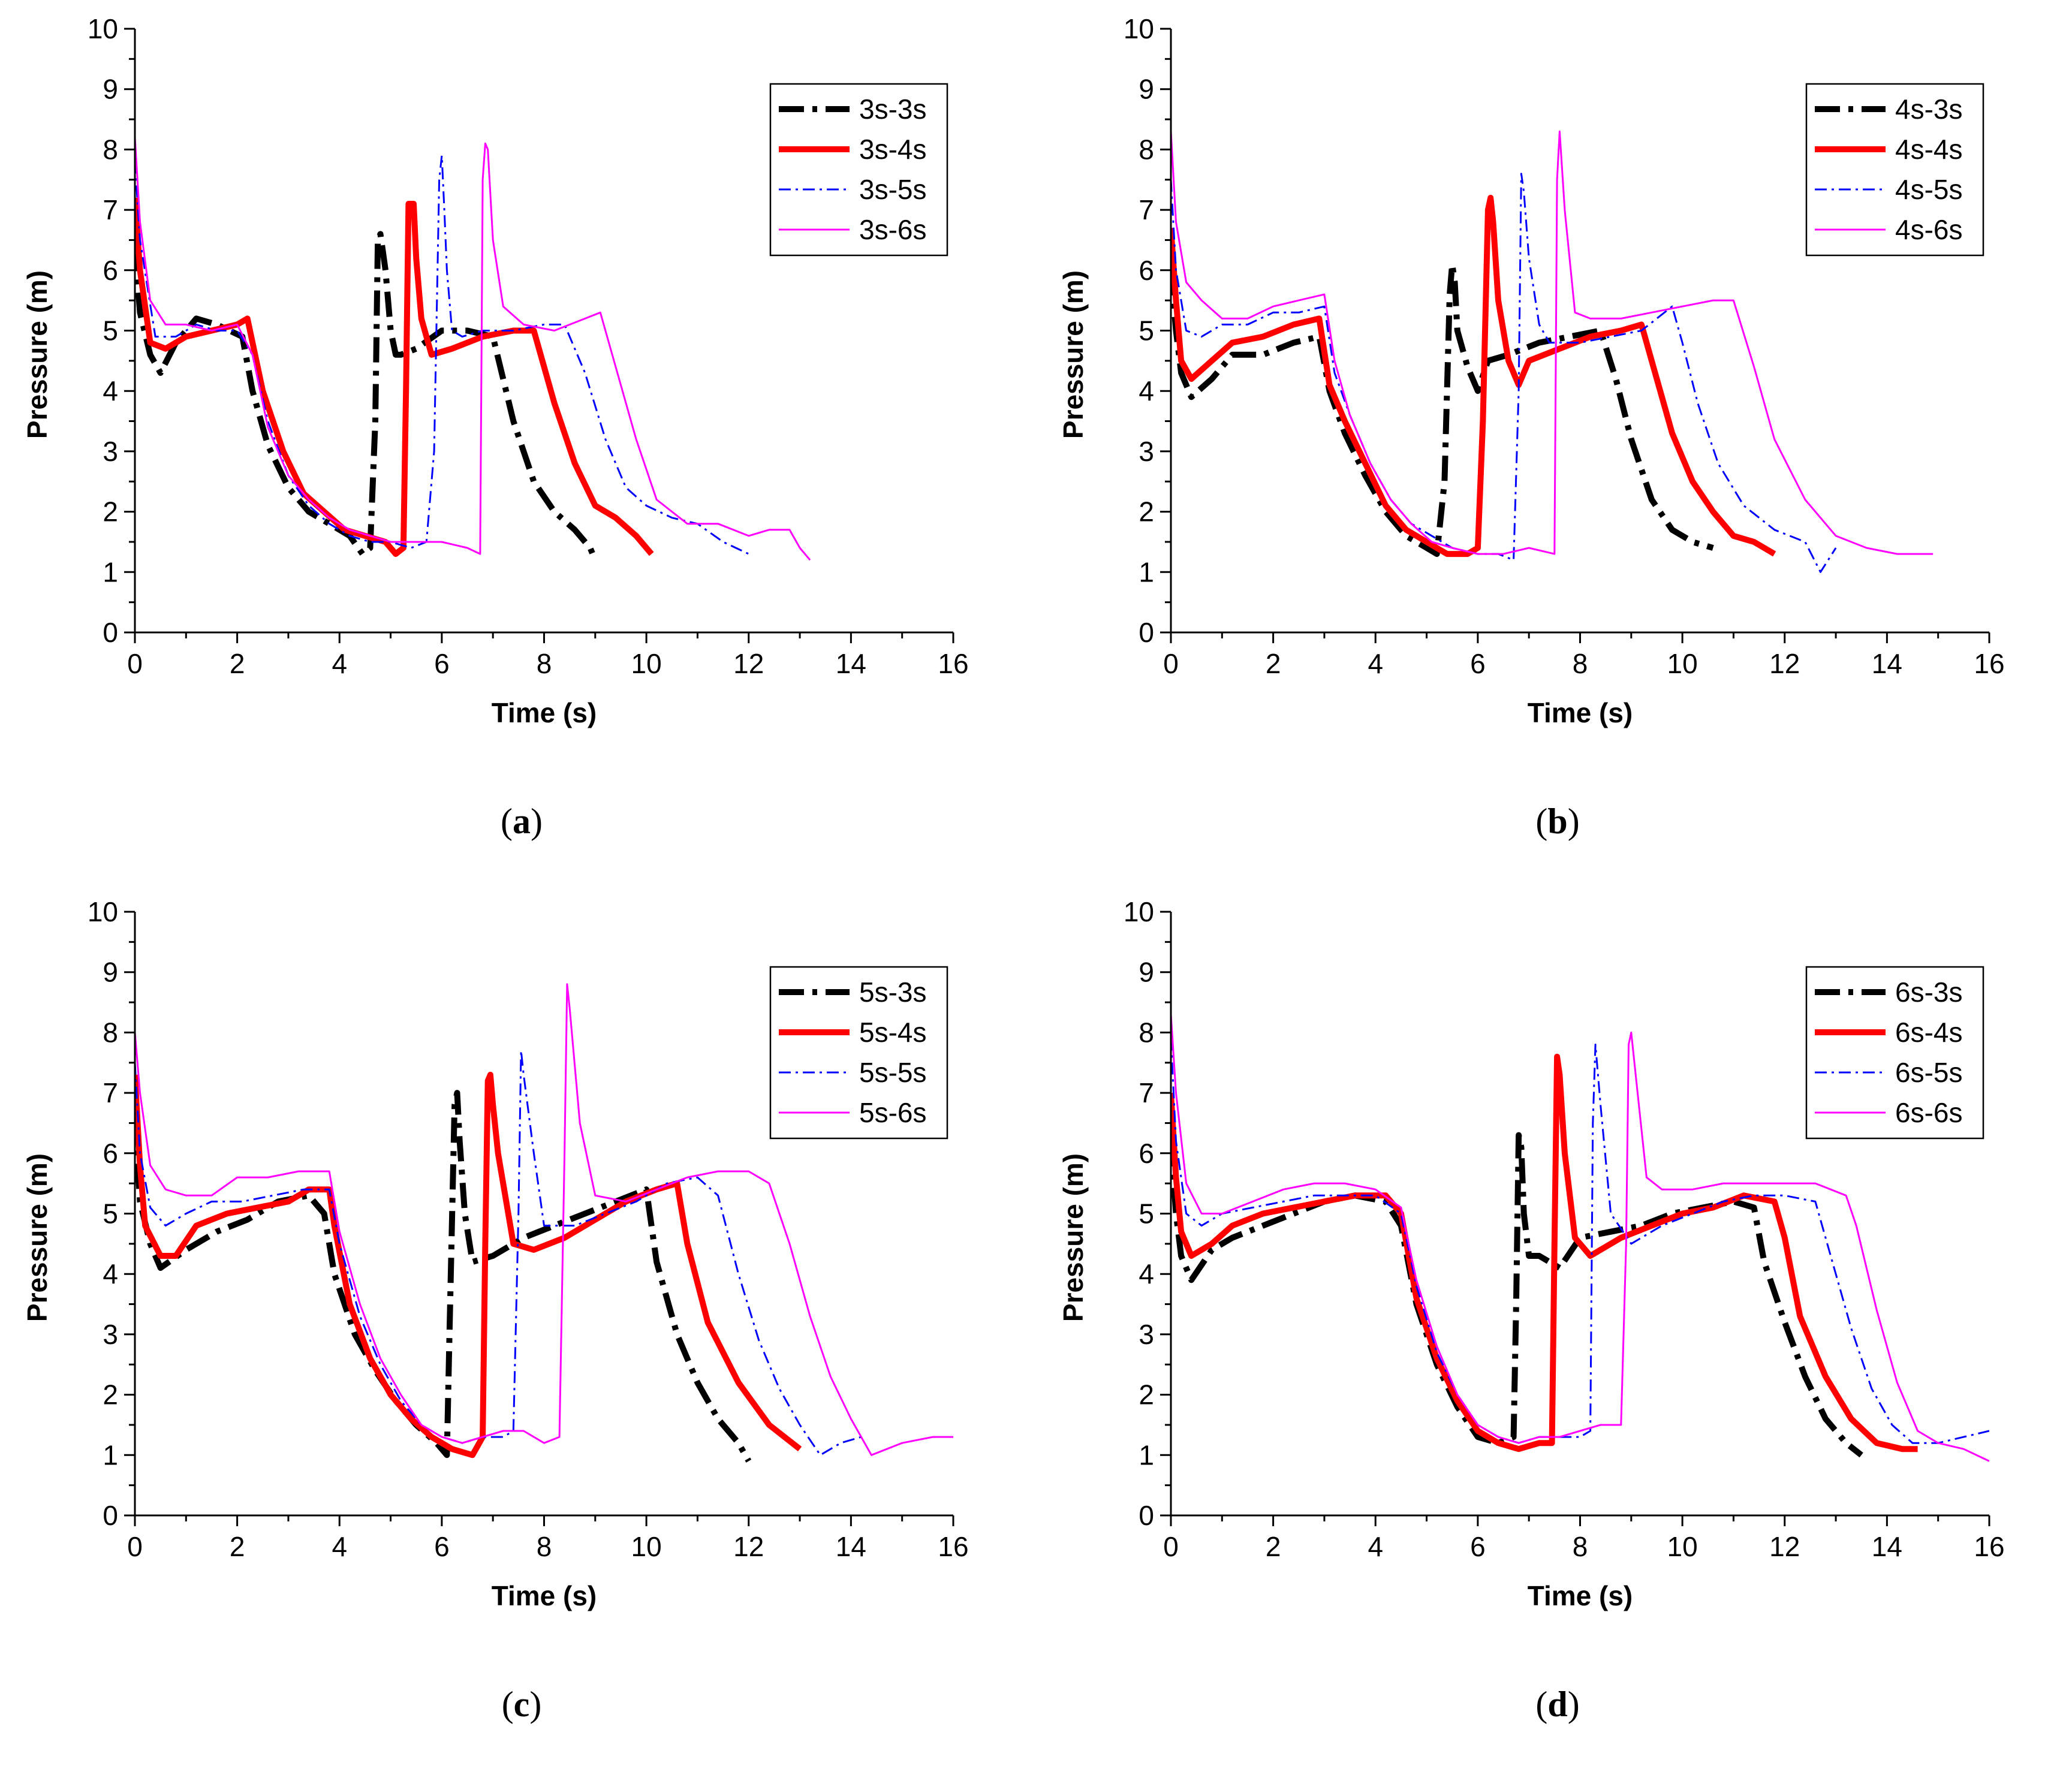  I want to click on legend: 6s-3s 6s-4s 6s-5s 6s-6s, so click(1895, 1053).